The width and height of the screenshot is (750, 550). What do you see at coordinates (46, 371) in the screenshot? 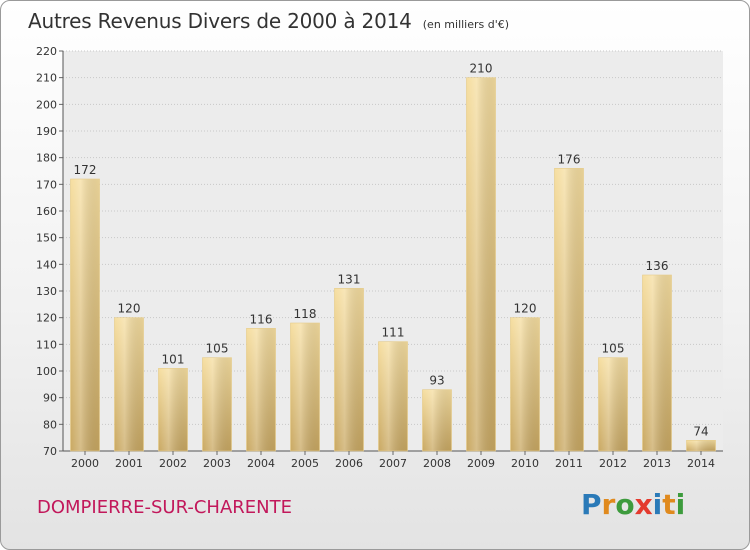
I see `y-tick-label: 100` at bounding box center [46, 371].